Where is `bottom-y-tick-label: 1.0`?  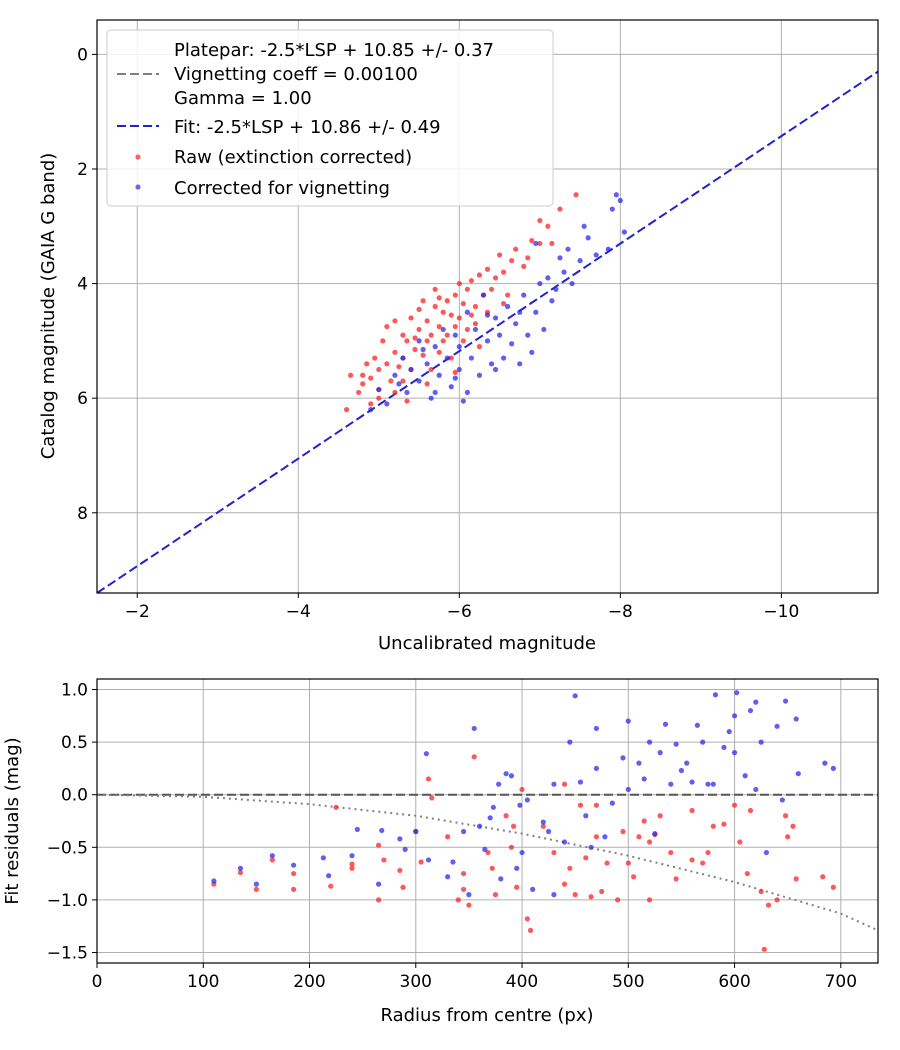
bottom-y-tick-label: 1.0 is located at coordinates (74, 691).